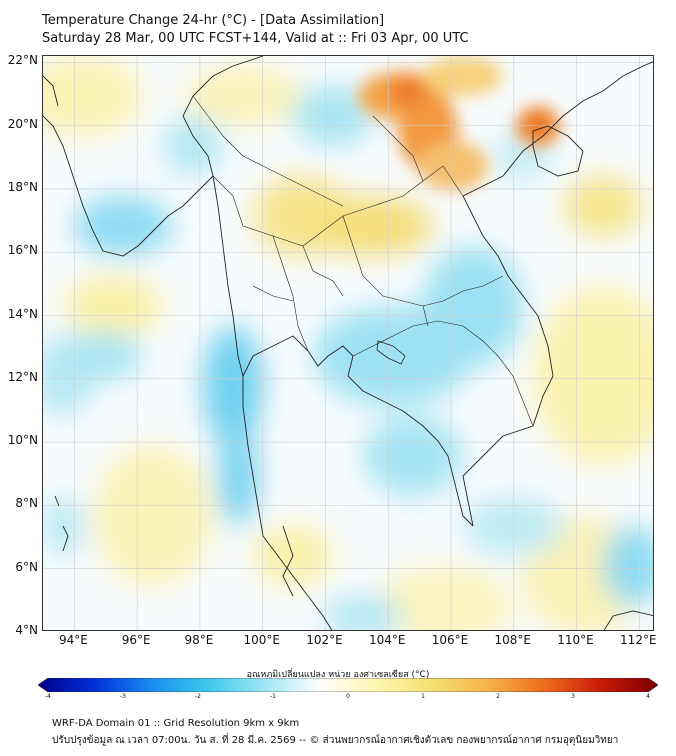 The height and width of the screenshot is (756, 676). Describe the element at coordinates (48, 696) in the screenshot. I see `colorbar-tick-label: -4` at that location.